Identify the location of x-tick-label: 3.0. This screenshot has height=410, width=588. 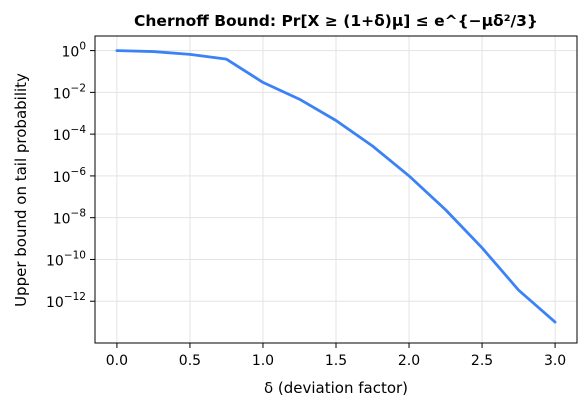
(555, 361).